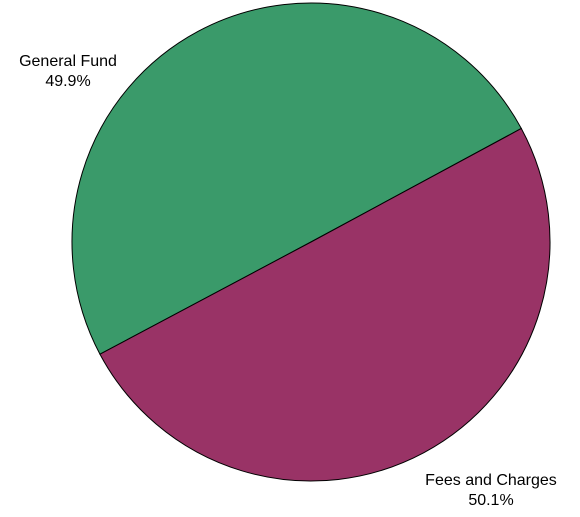 The width and height of the screenshot is (580, 517). Describe the element at coordinates (491, 480) in the screenshot. I see `slice-label: Fees and Charges` at that location.